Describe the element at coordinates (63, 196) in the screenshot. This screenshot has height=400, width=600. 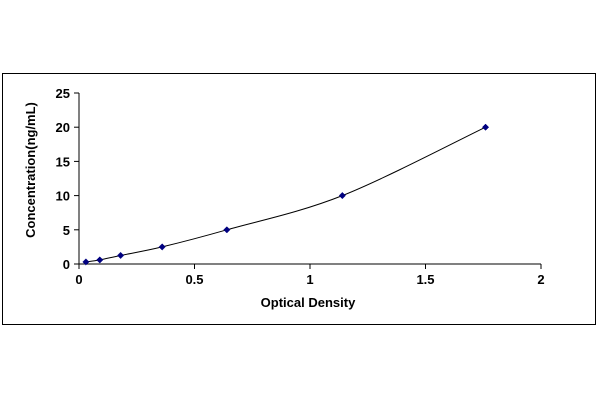
I see `y-tick-label: 10` at that location.